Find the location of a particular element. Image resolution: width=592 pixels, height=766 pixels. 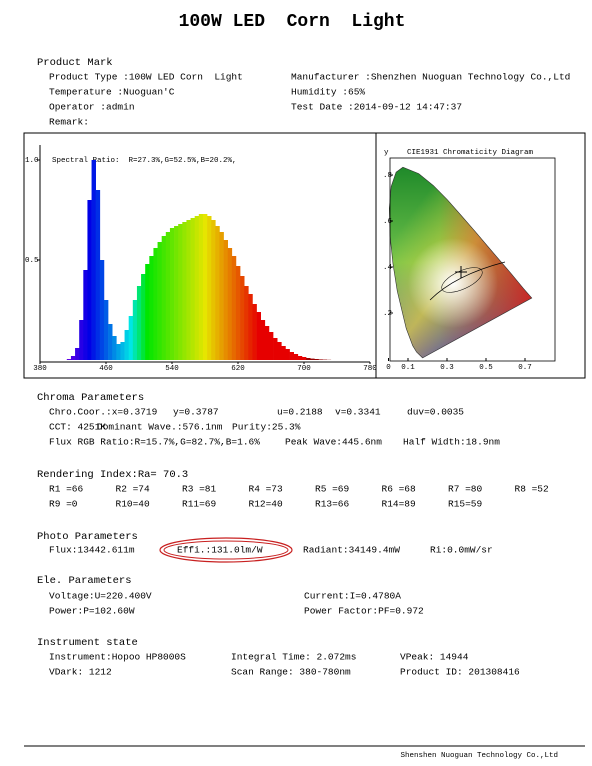

x-tick-label: 0 is located at coordinates (388, 368).